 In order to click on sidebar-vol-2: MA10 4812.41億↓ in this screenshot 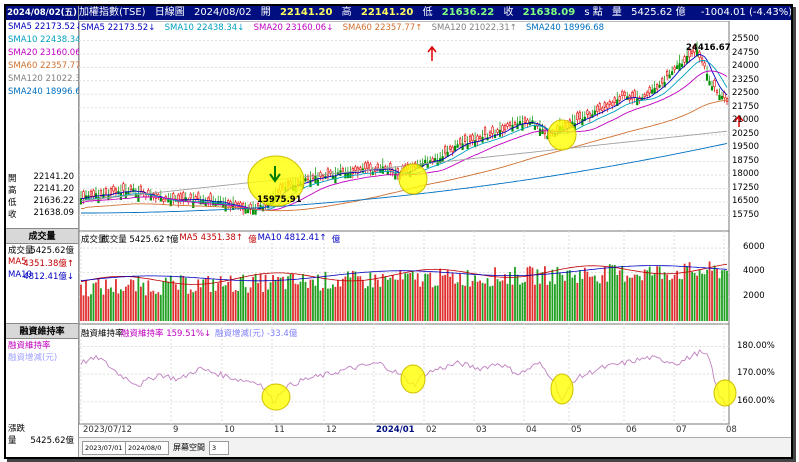, I will do `click(42, 276)`.